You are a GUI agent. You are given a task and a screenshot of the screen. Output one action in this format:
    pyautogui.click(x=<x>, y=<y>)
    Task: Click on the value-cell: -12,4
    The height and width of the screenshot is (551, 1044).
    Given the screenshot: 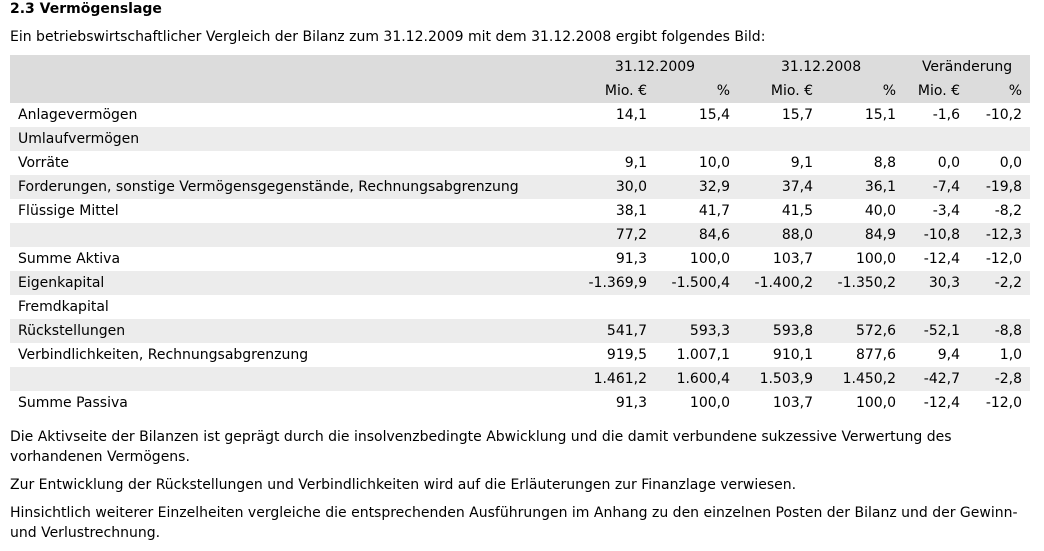 What is the action you would take?
    pyautogui.click(x=942, y=259)
    